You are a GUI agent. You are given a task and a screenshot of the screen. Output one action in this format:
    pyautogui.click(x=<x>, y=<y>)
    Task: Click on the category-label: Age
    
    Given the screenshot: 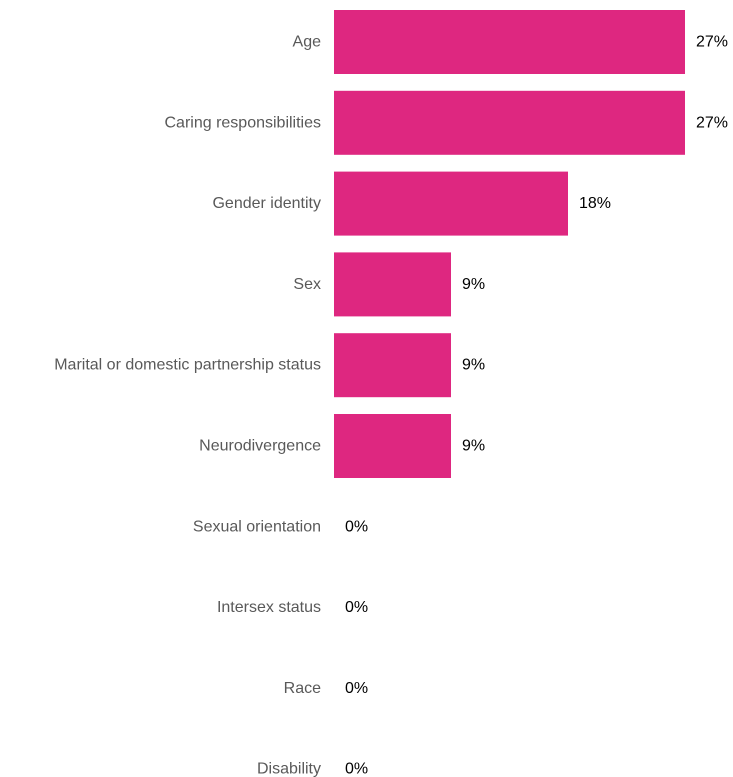 What is the action you would take?
    pyautogui.click(x=307, y=42)
    